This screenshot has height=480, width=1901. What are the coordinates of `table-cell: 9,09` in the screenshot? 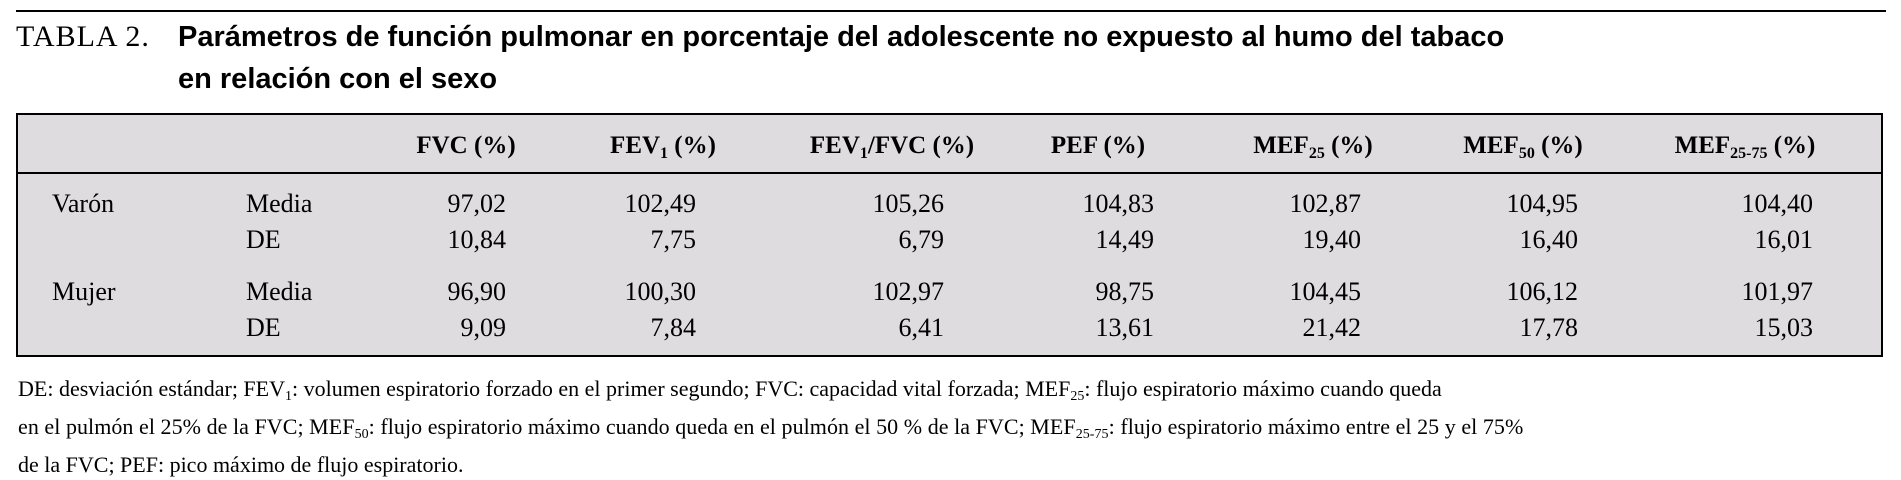 It's located at (483, 327).